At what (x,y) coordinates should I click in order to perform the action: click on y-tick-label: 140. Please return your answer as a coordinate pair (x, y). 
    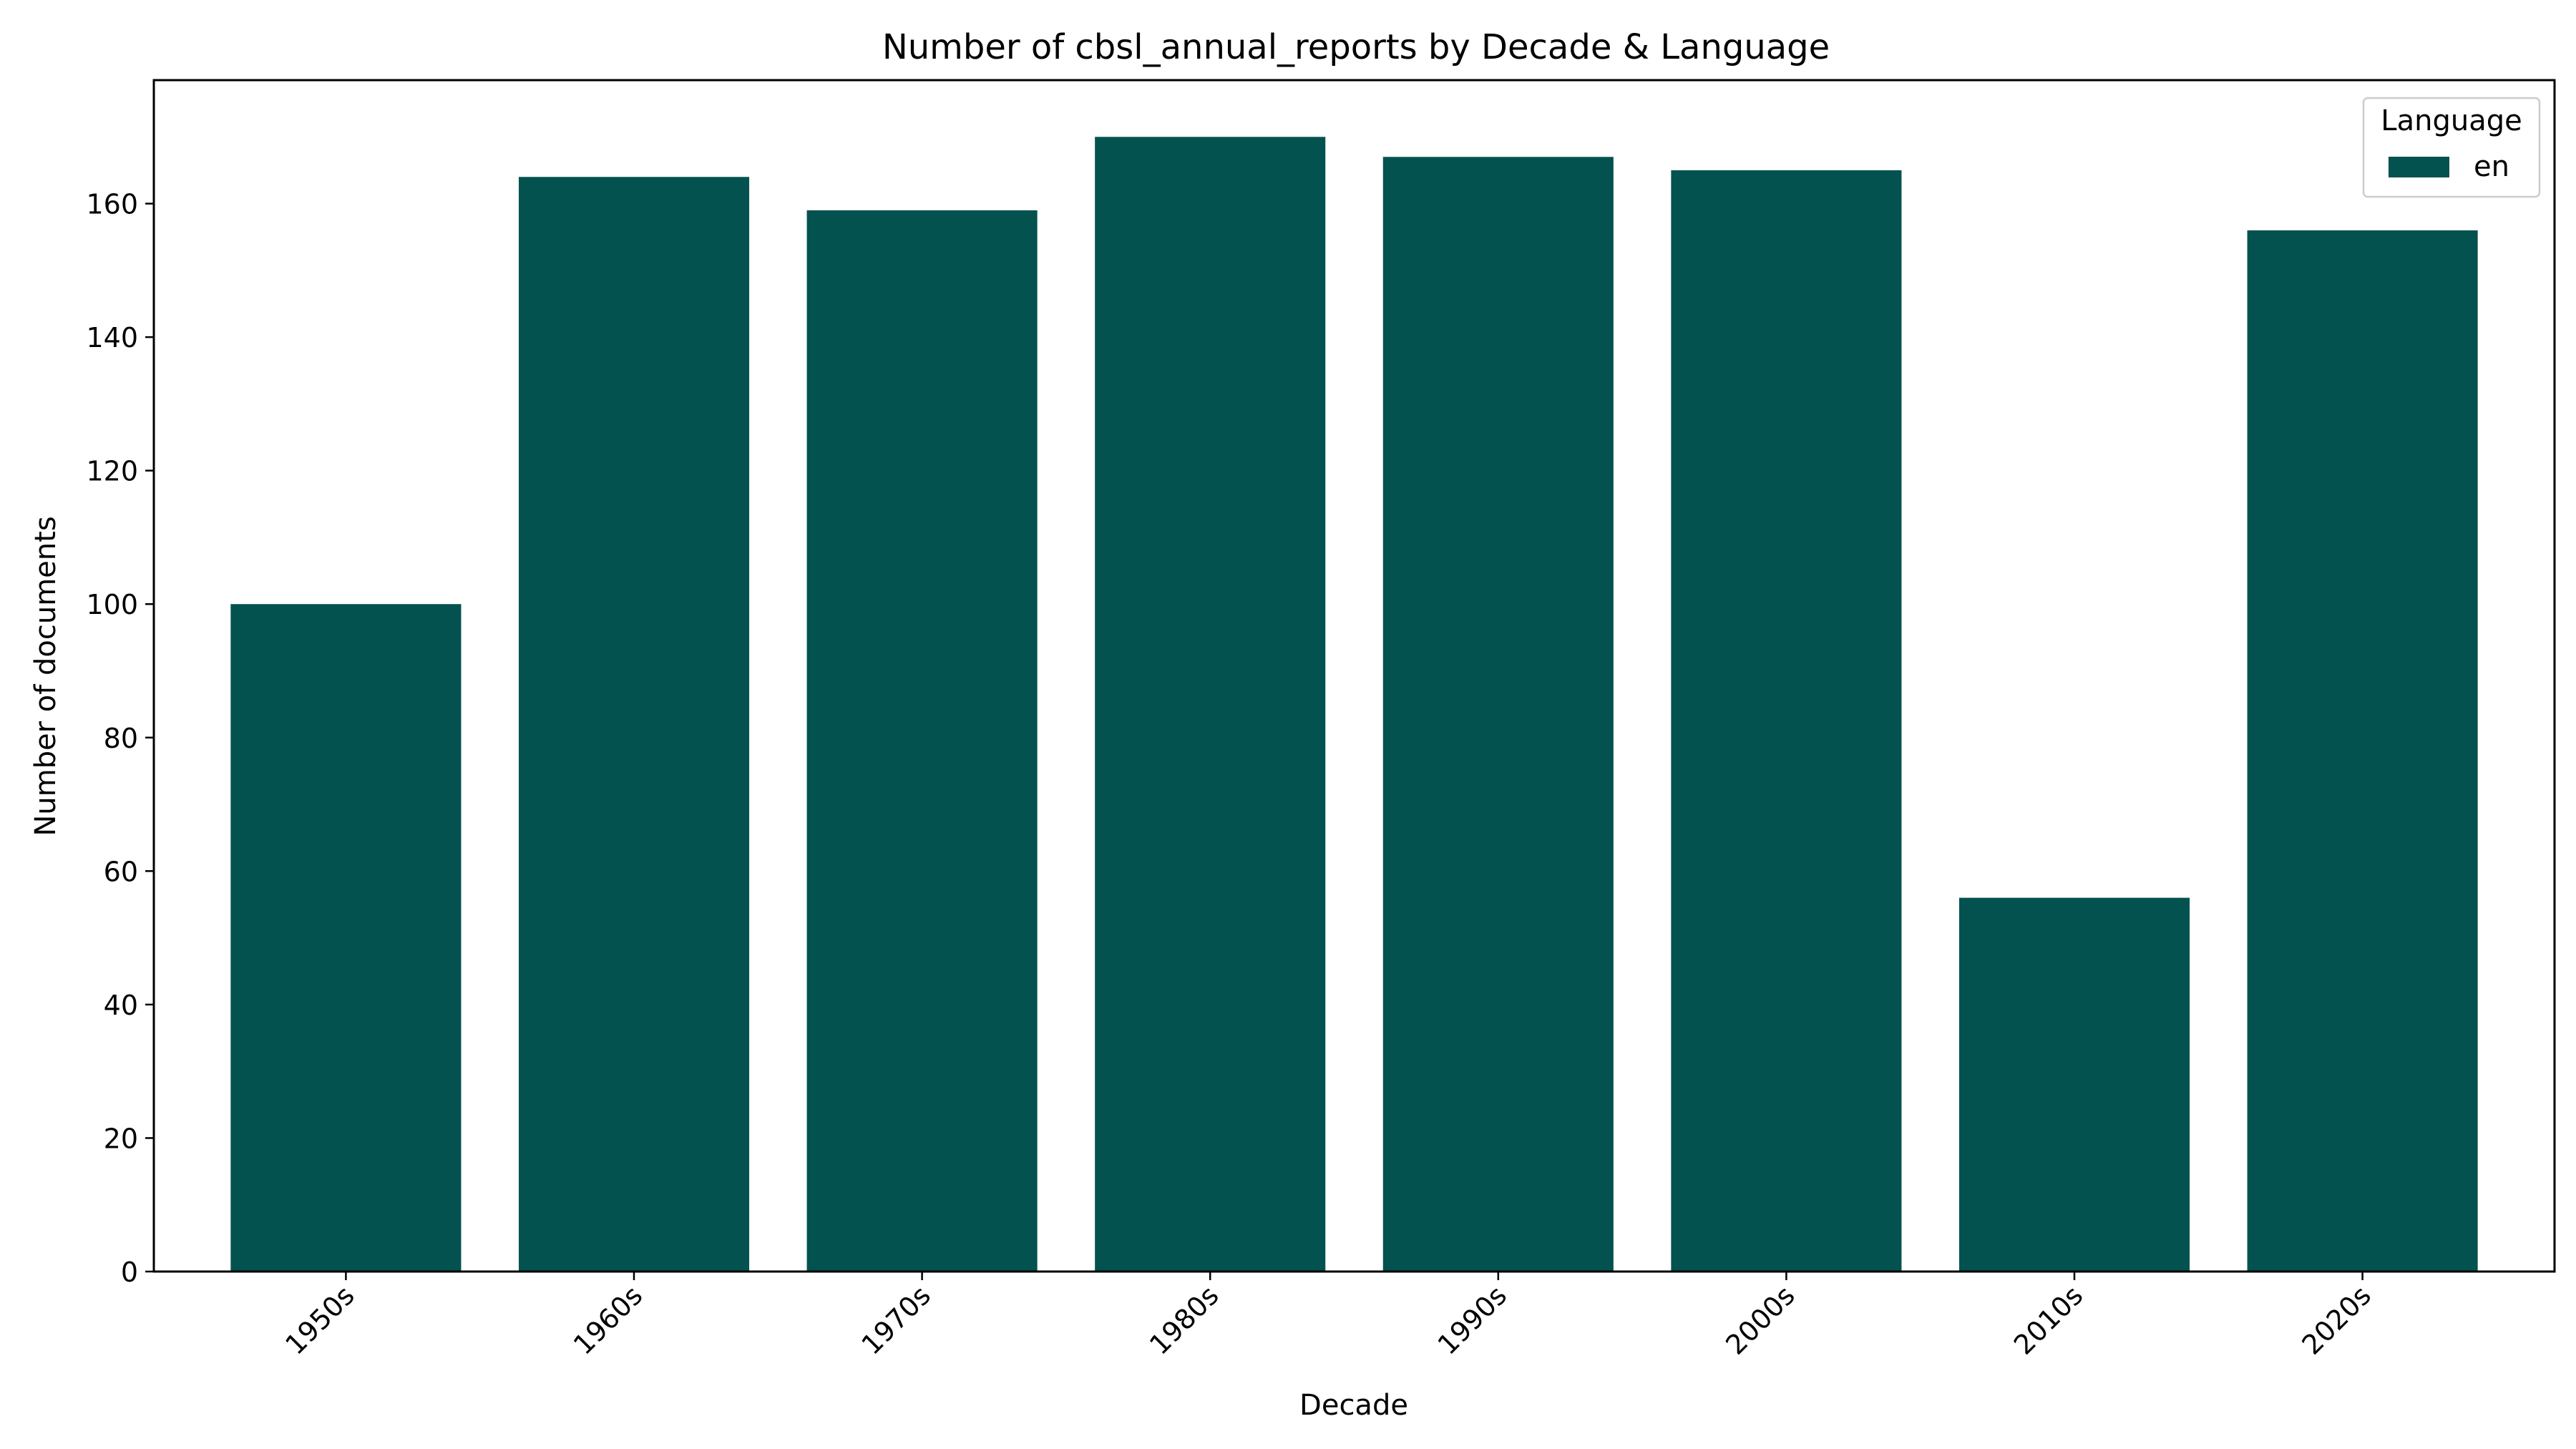
    Looking at the image, I should click on (112, 337).